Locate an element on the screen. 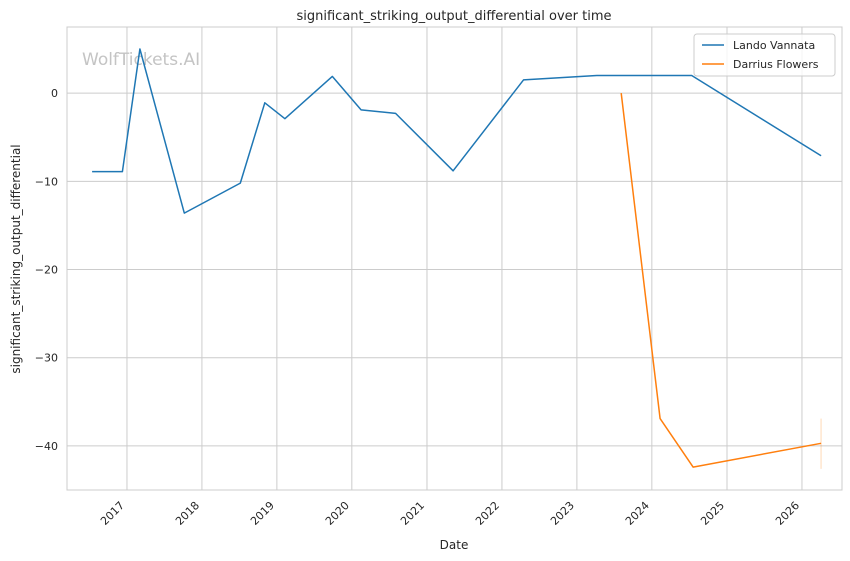 The image size is (850, 561). y-tick-label: −20 is located at coordinates (46, 270).